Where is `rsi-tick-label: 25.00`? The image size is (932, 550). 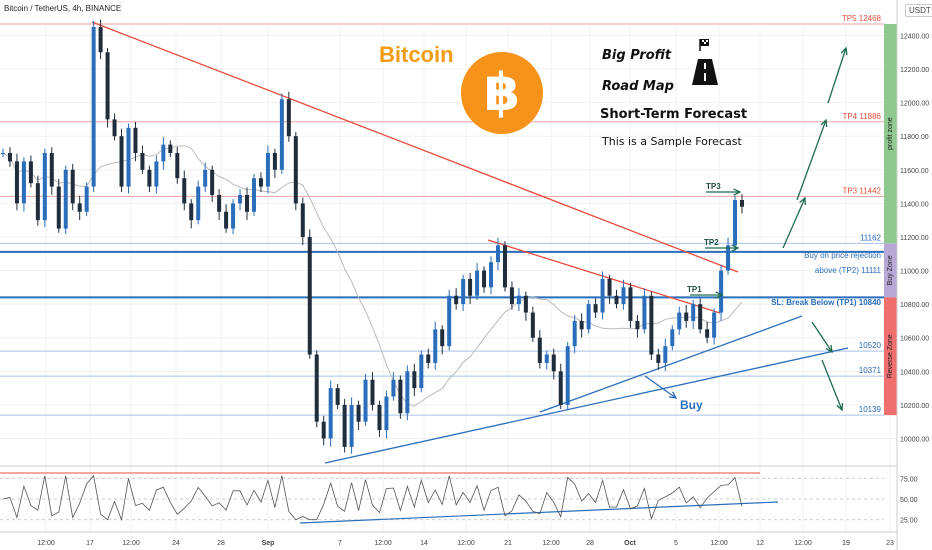 rsi-tick-label: 25.00 is located at coordinates (909, 521).